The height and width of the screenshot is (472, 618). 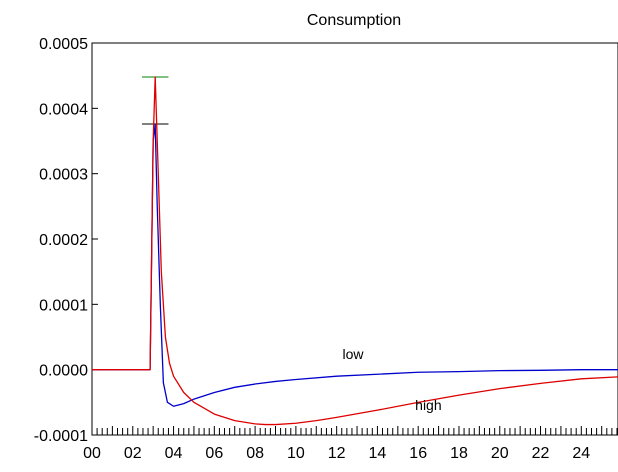 What do you see at coordinates (581, 453) in the screenshot?
I see `x-tick-label: 24` at bounding box center [581, 453].